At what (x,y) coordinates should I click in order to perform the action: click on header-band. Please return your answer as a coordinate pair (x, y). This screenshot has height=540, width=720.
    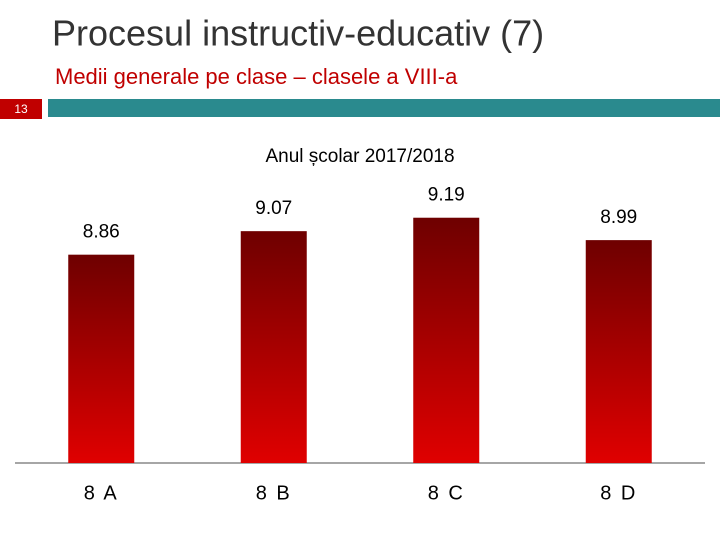
    Looking at the image, I should click on (384, 108).